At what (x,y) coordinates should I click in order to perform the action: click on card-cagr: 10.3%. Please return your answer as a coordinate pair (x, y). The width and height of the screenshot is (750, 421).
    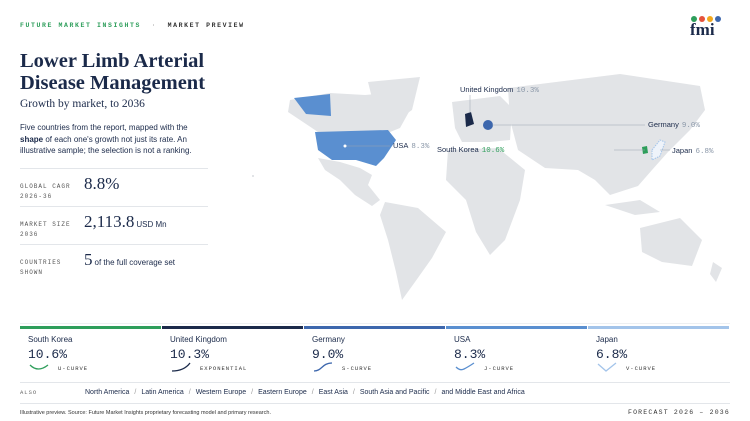
    Looking at the image, I should click on (190, 354).